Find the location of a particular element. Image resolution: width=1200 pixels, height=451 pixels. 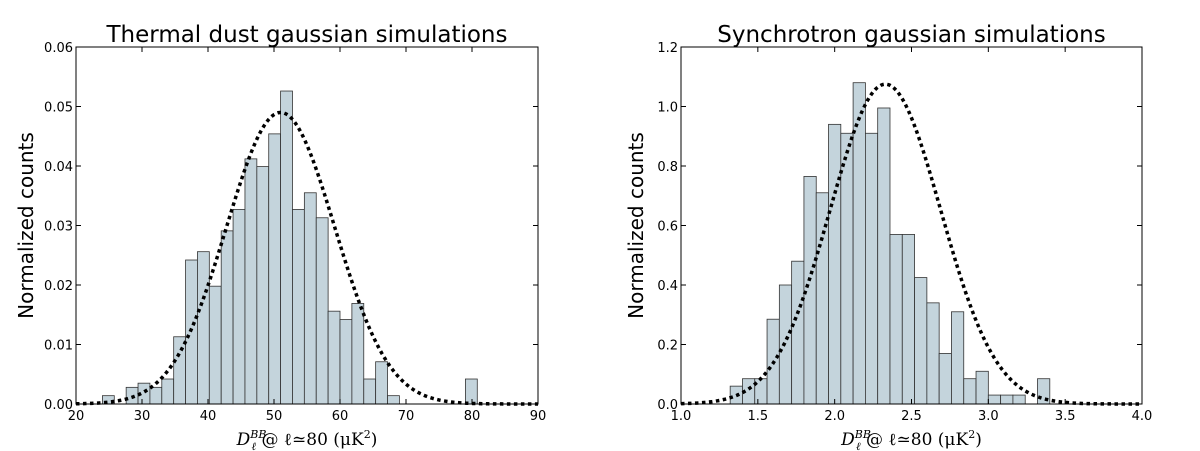

y-tick-label: 0.03 is located at coordinates (58, 227).